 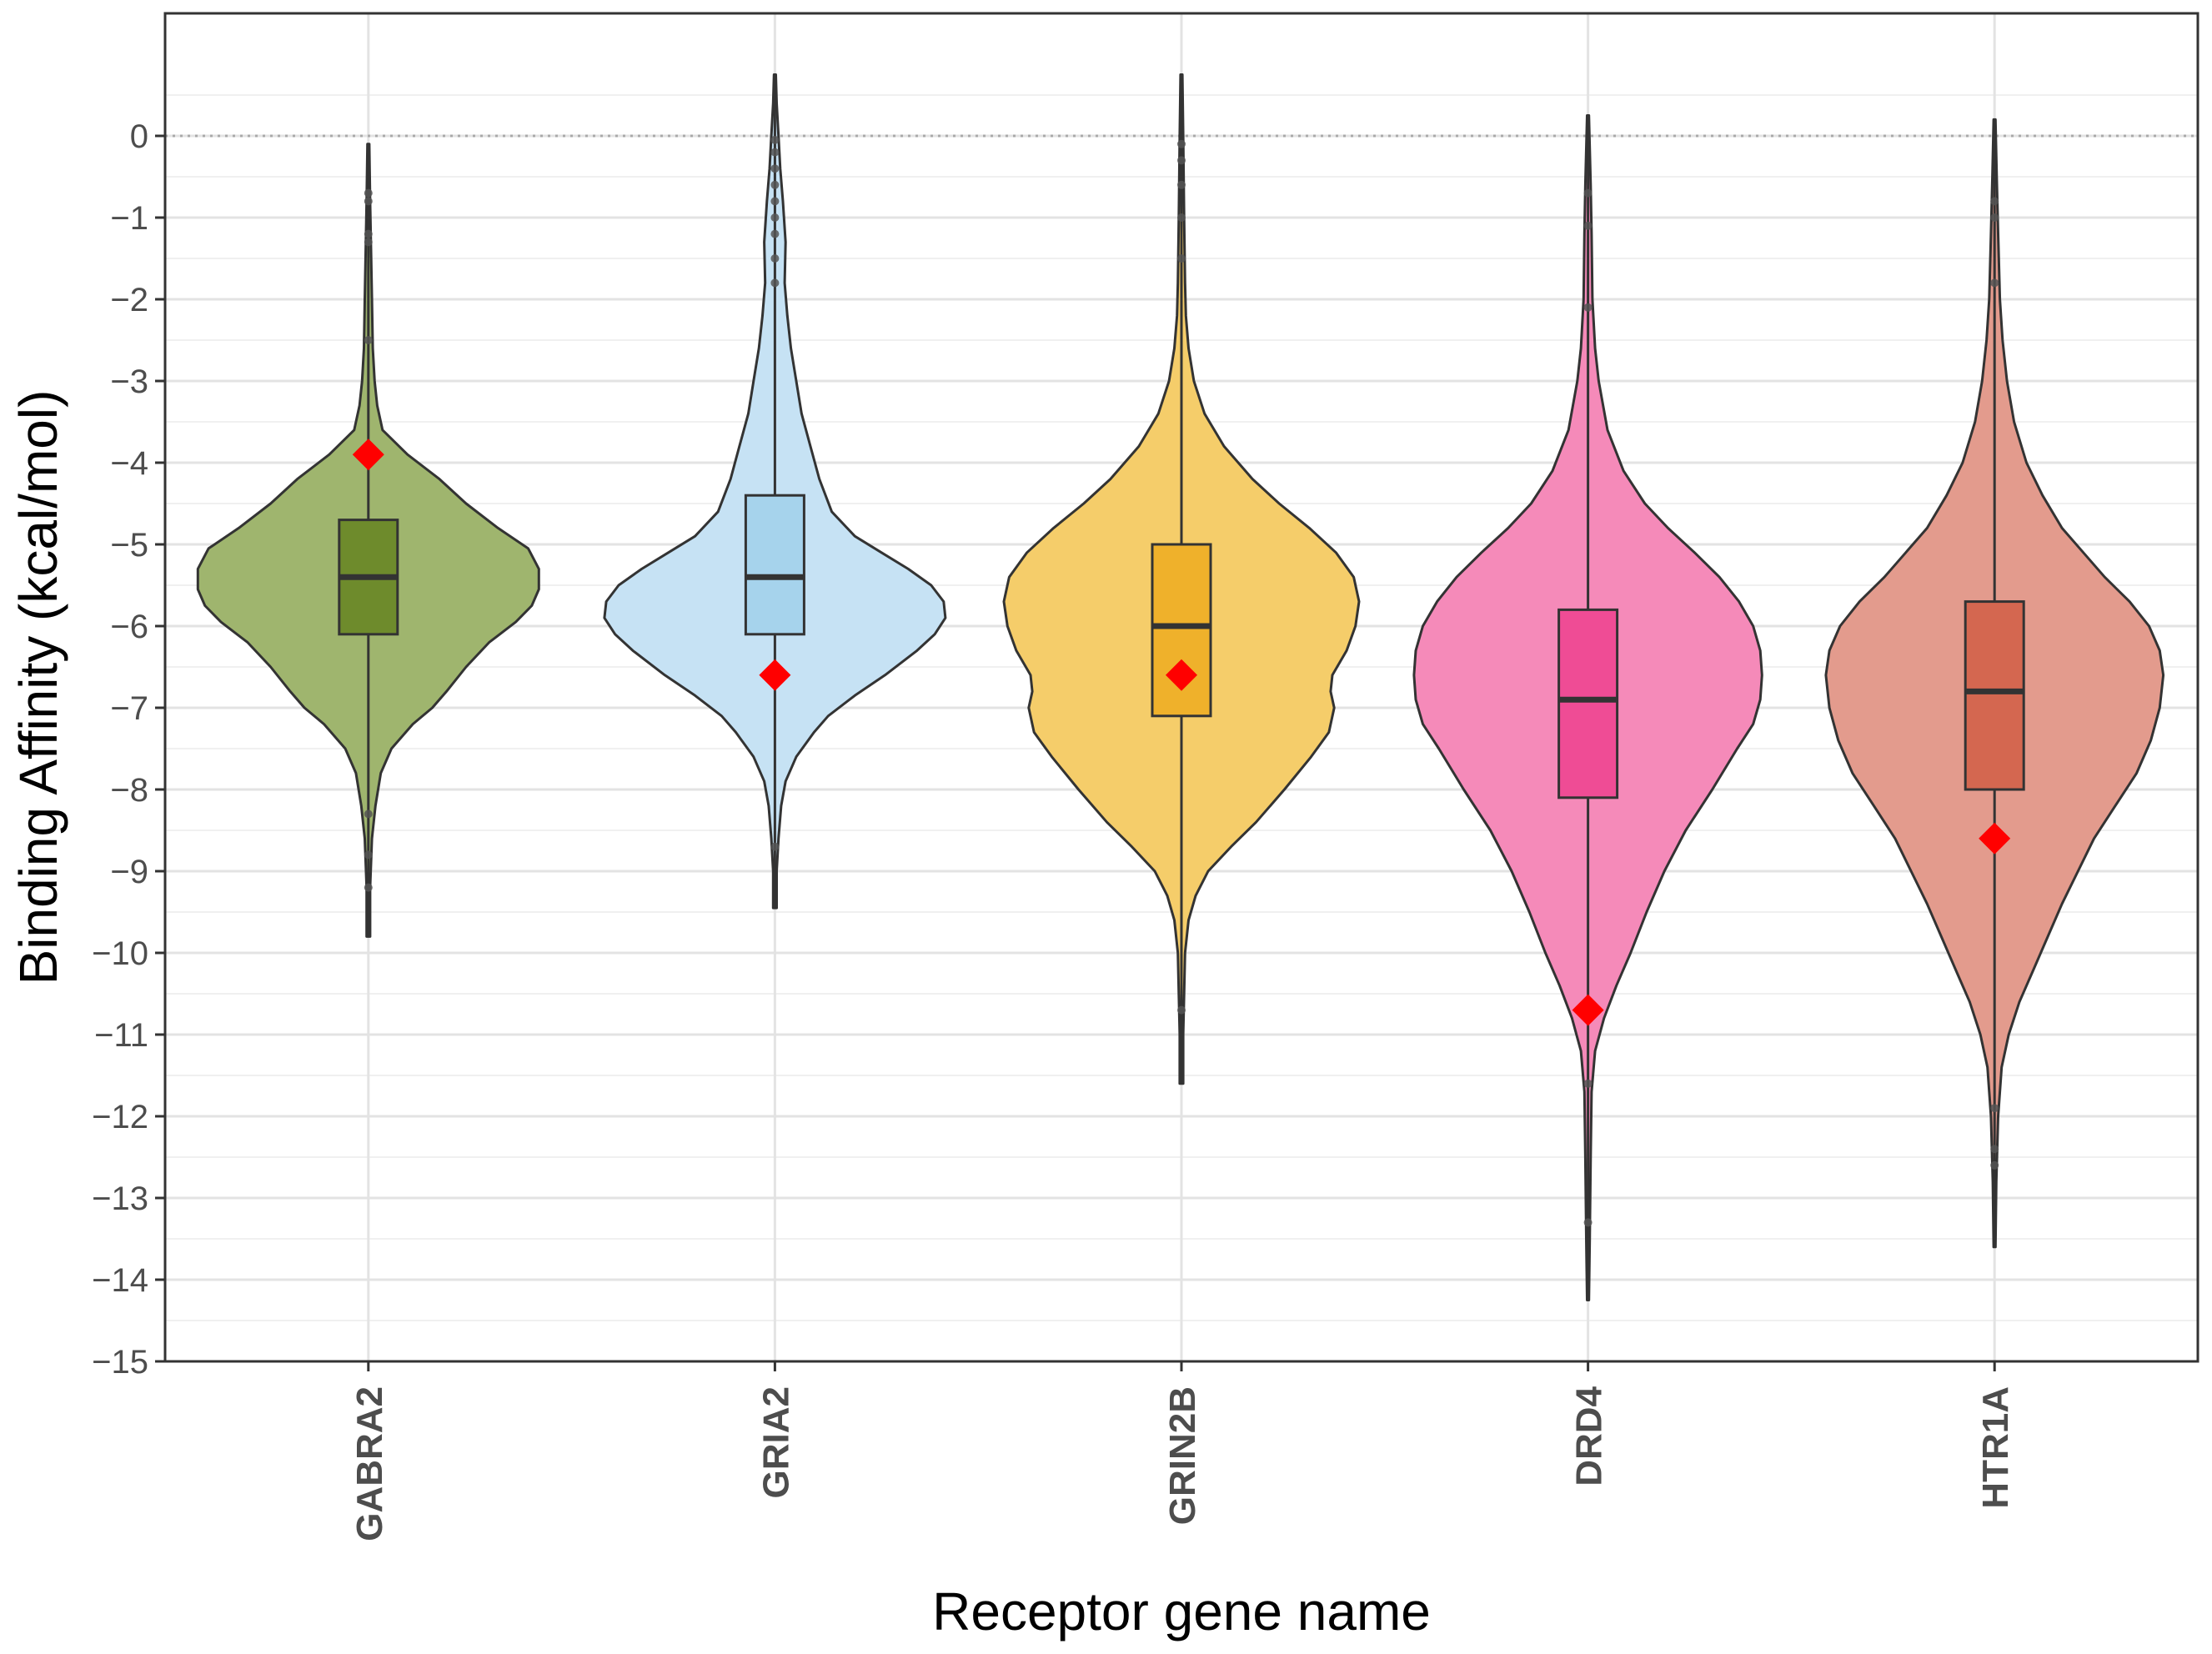 I want to click on x-category-label: GABRA2, so click(x=369, y=1463).